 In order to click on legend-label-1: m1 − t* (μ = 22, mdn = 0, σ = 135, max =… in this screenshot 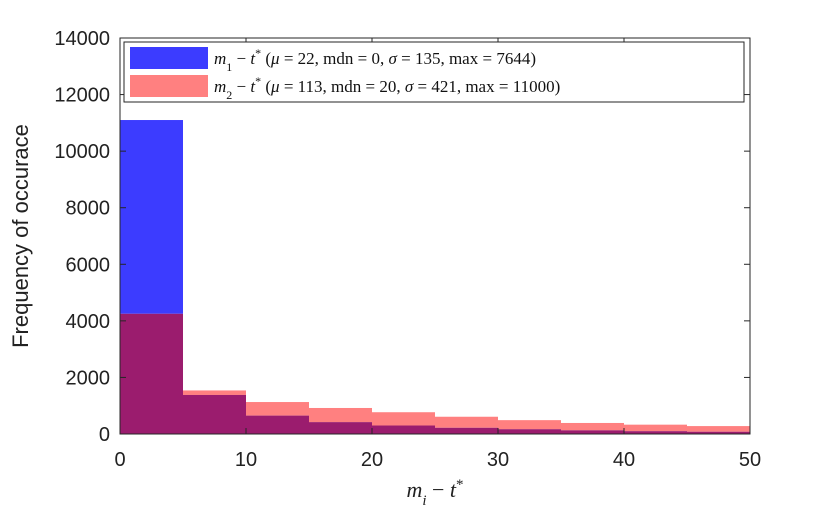, I will do `click(375, 60)`.